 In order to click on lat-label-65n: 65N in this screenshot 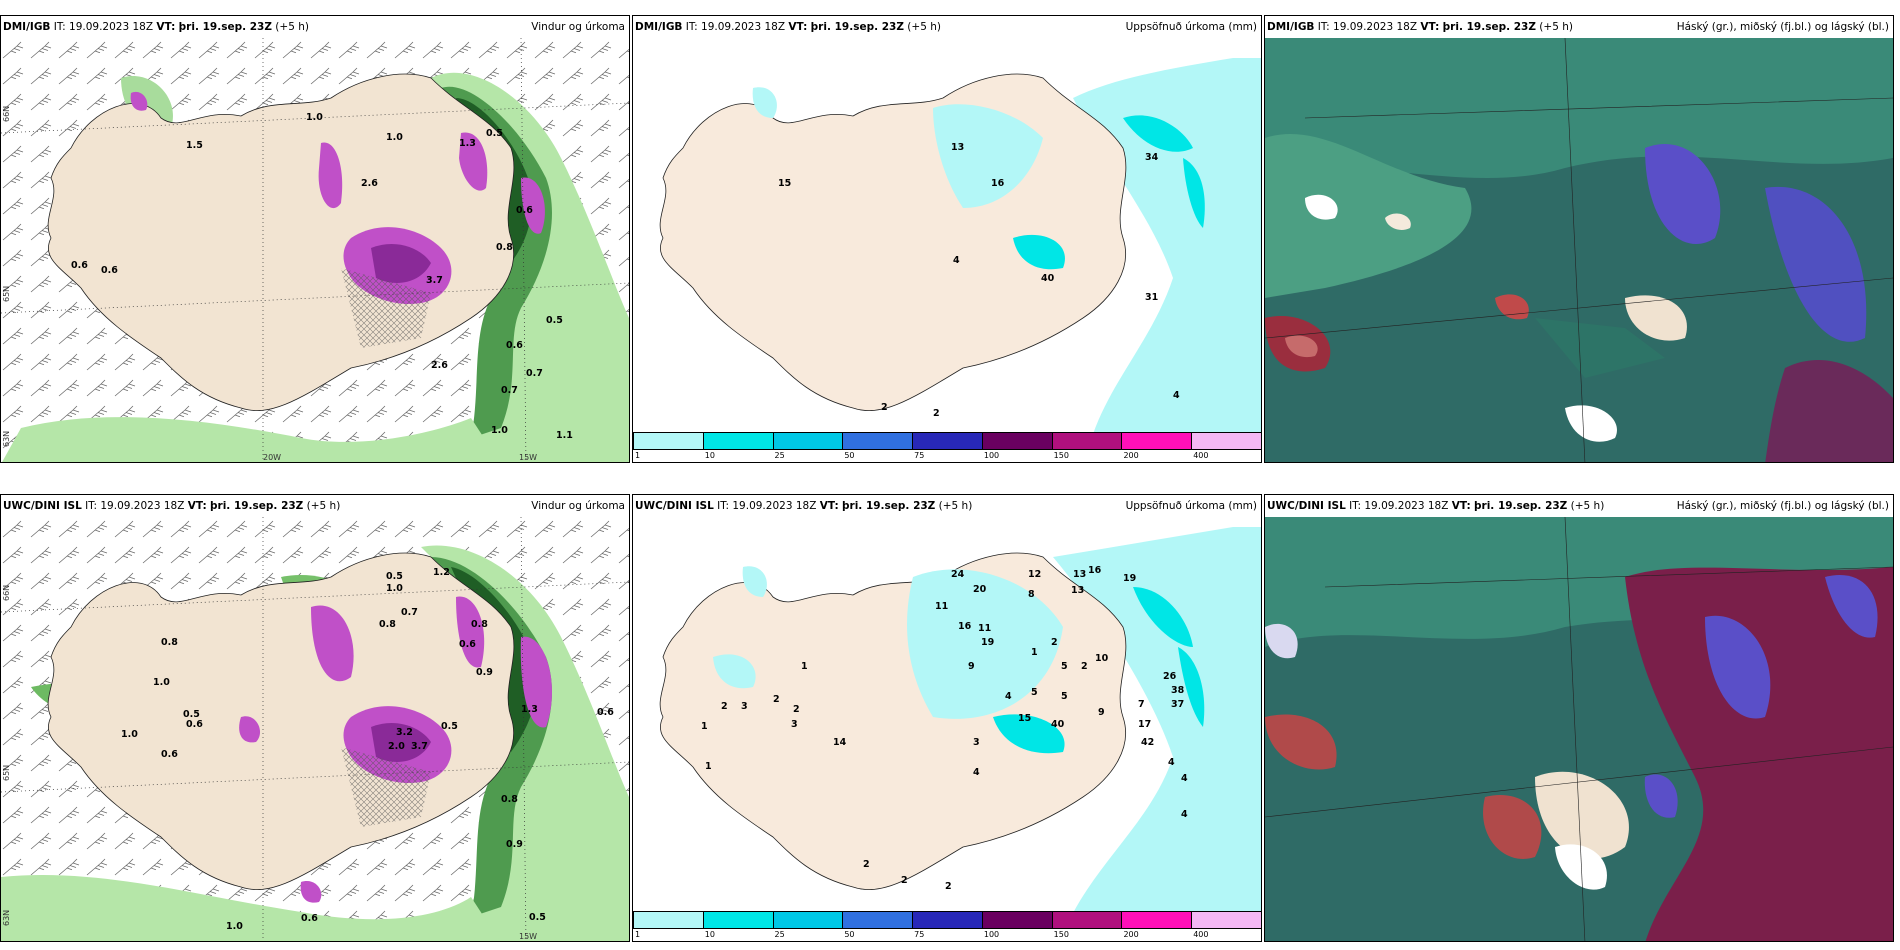, I will do `click(6, 773)`.